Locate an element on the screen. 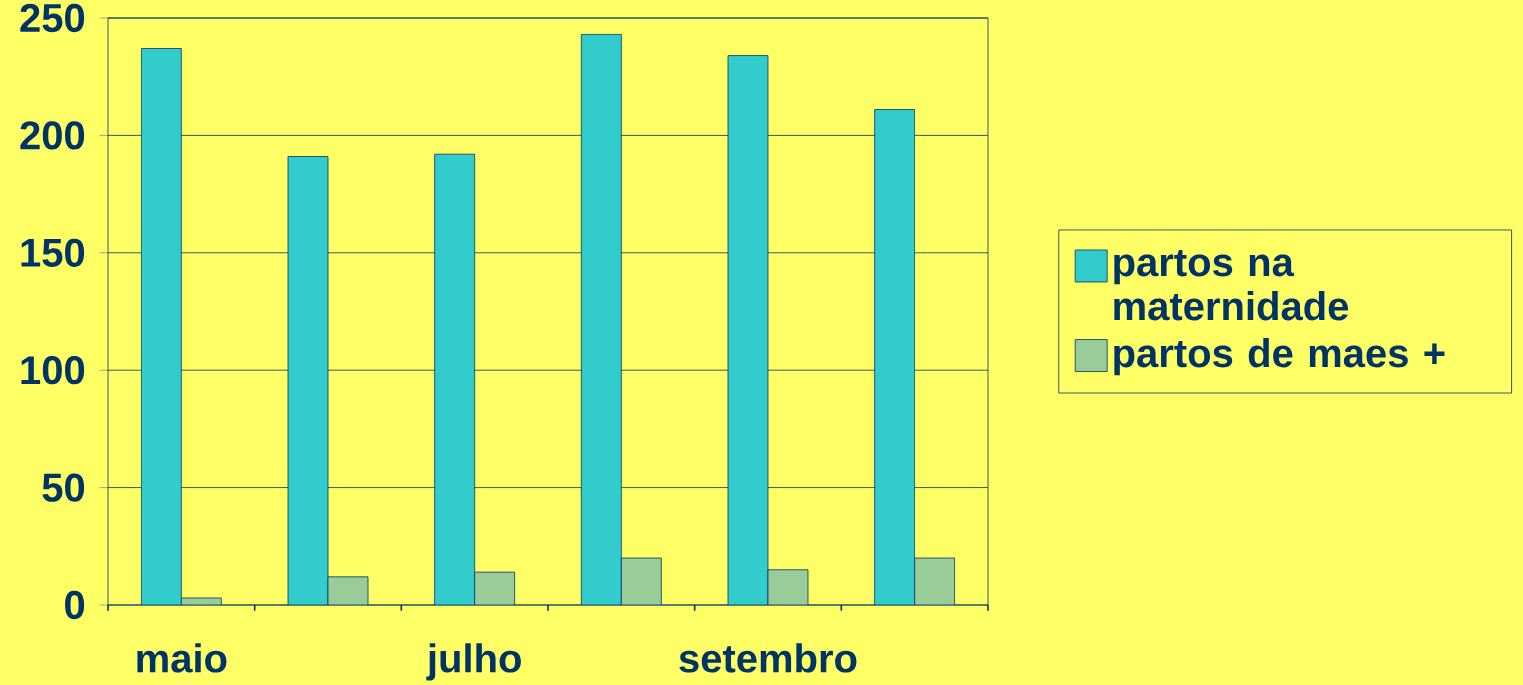 Image resolution: width=1523 pixels, height=685 pixels. y-tick-label: 0 is located at coordinates (75, 605).